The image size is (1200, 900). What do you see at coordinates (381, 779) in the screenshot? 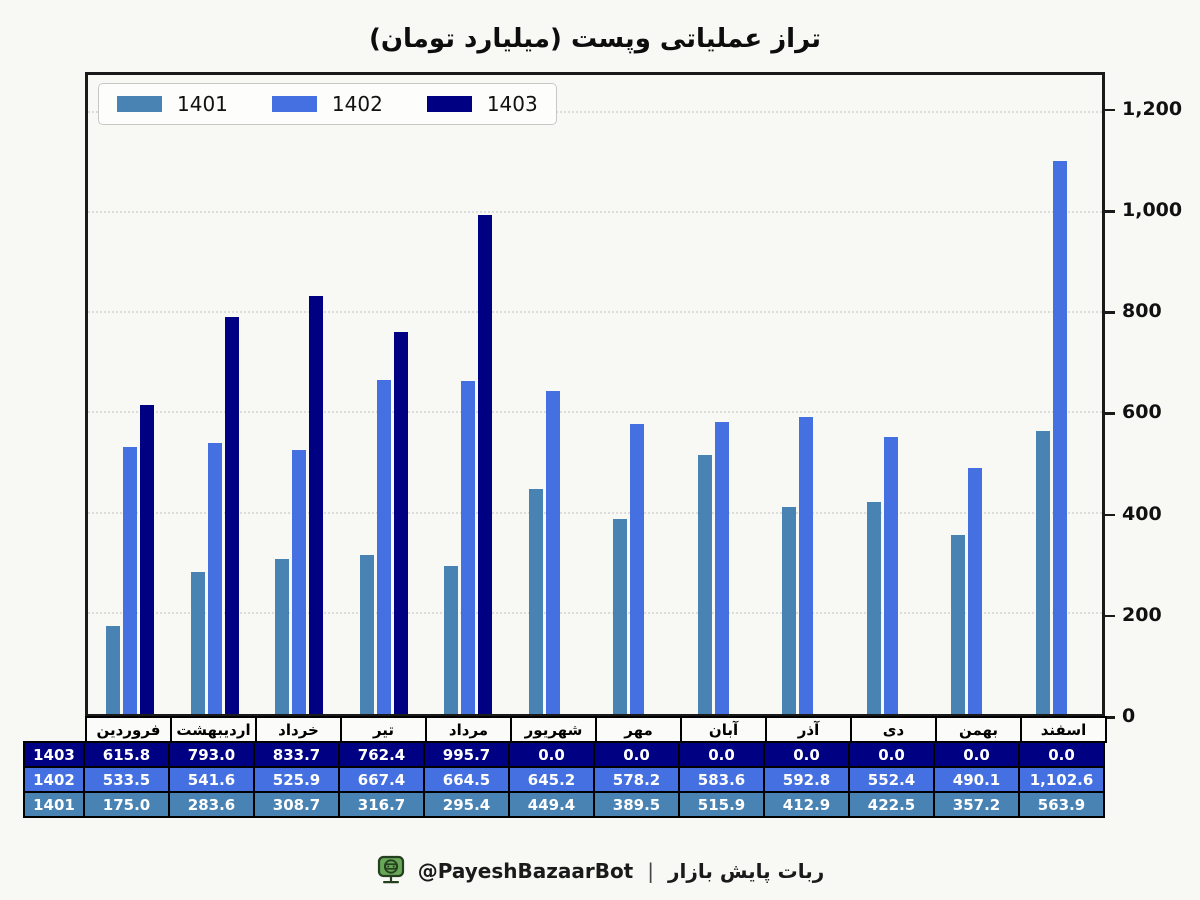
I see `table-value-1402-month-4: 667.4` at bounding box center [381, 779].